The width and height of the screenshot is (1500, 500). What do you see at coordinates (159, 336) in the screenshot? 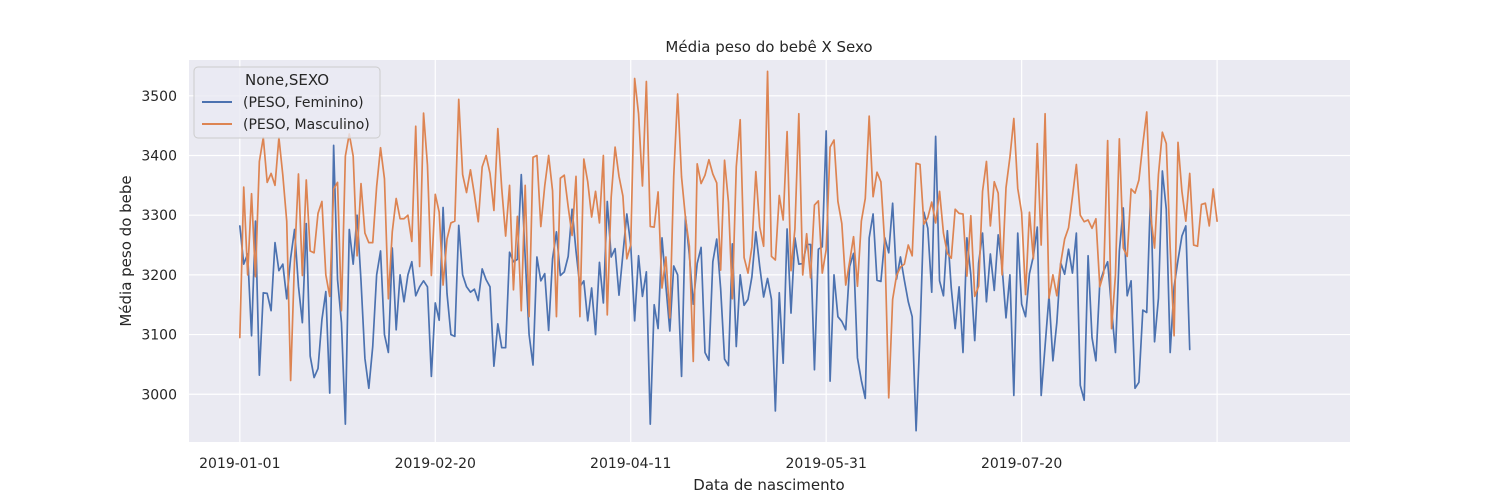
I see `y-tick-label: 3100` at bounding box center [159, 336].